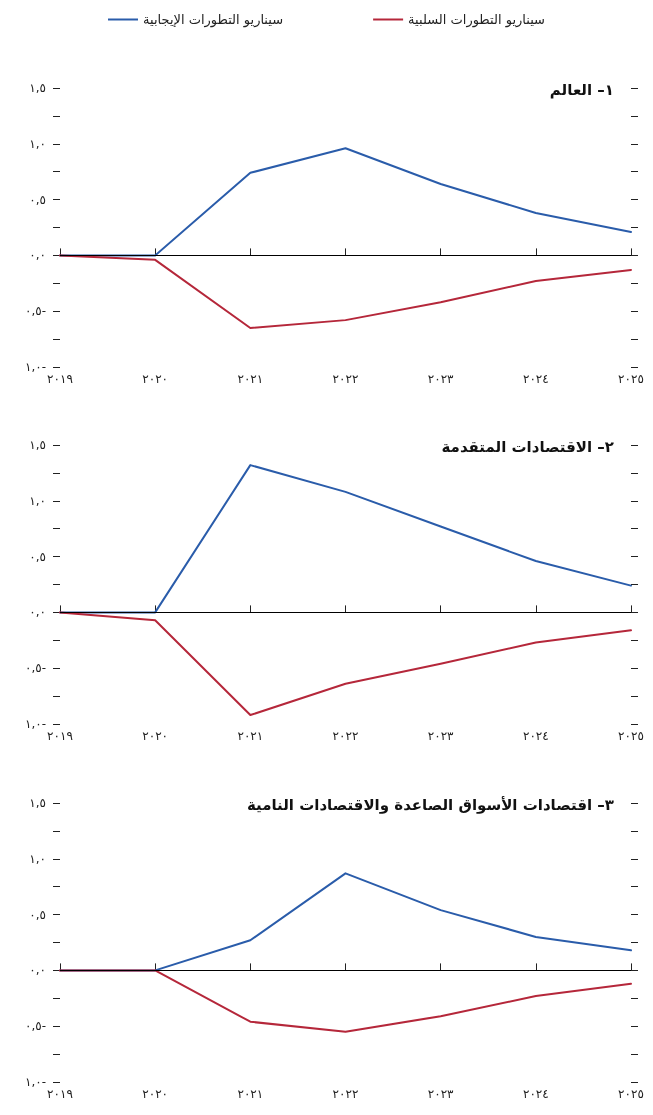 This screenshot has height=1115, width=653. Describe the element at coordinates (582, 89) in the screenshot. I see `chart-title: ١– العالم` at that location.